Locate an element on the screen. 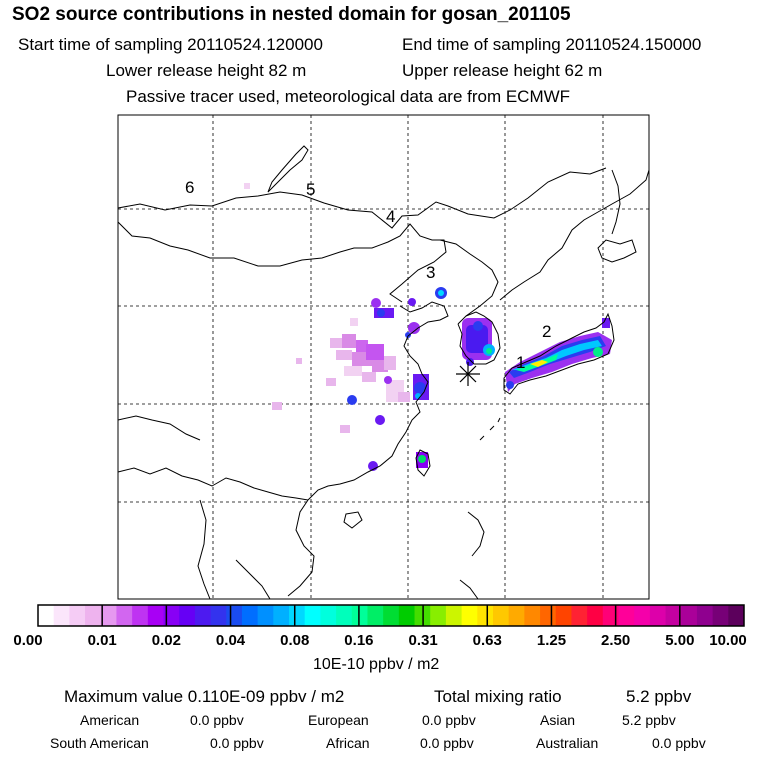 The width and height of the screenshot is (768, 768). colorbar-tick-label: 10.00 is located at coordinates (728, 640).